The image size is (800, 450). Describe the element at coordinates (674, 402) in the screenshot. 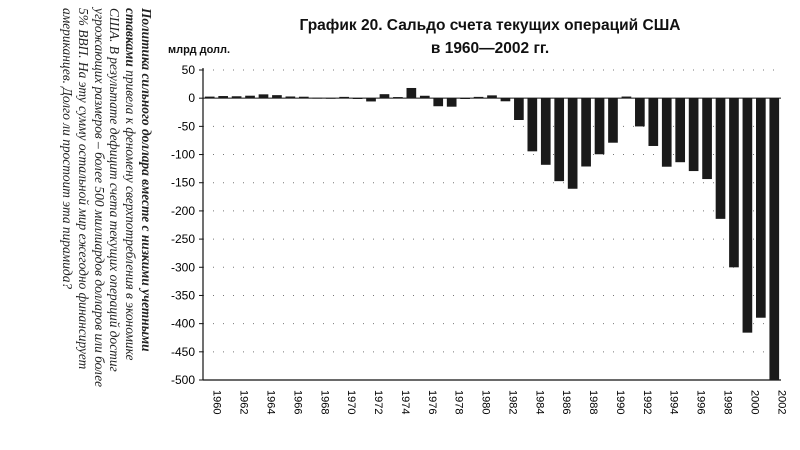

I see `x-tick-label: 1994` at that location.